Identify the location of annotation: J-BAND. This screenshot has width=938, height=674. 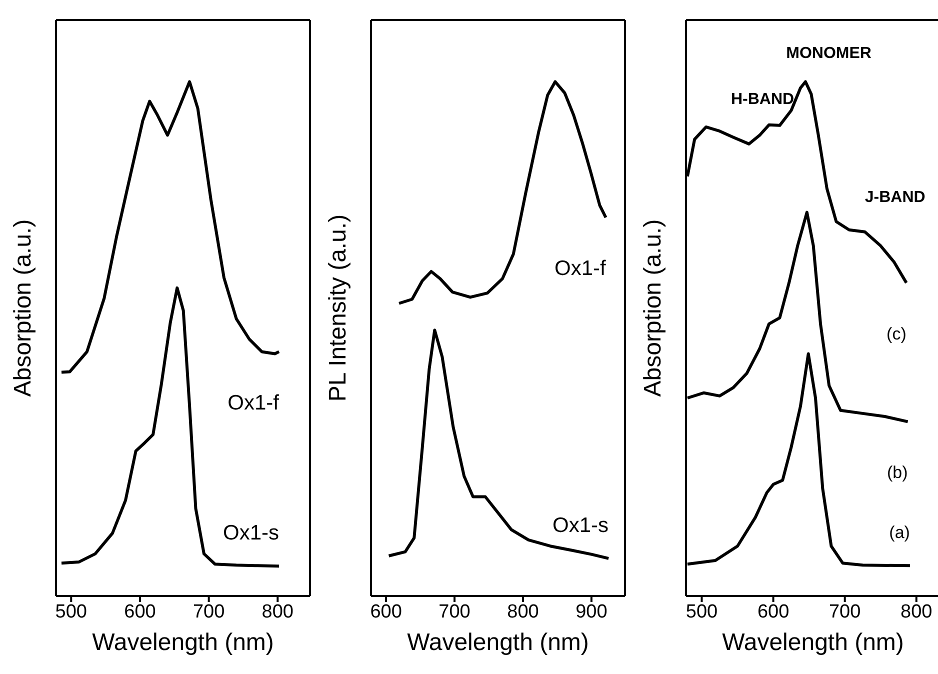
(895, 197).